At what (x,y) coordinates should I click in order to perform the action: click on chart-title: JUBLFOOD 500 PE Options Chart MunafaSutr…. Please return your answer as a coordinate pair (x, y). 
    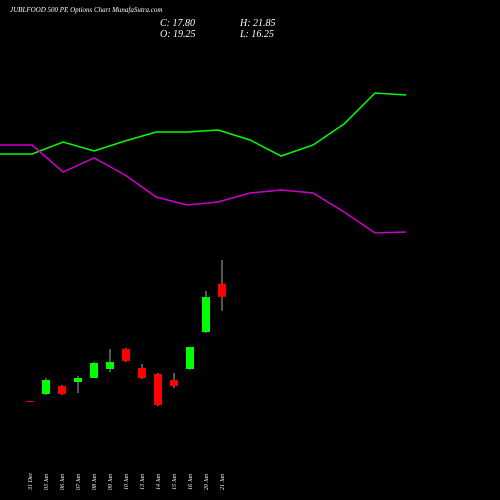
    Looking at the image, I should click on (86, 10).